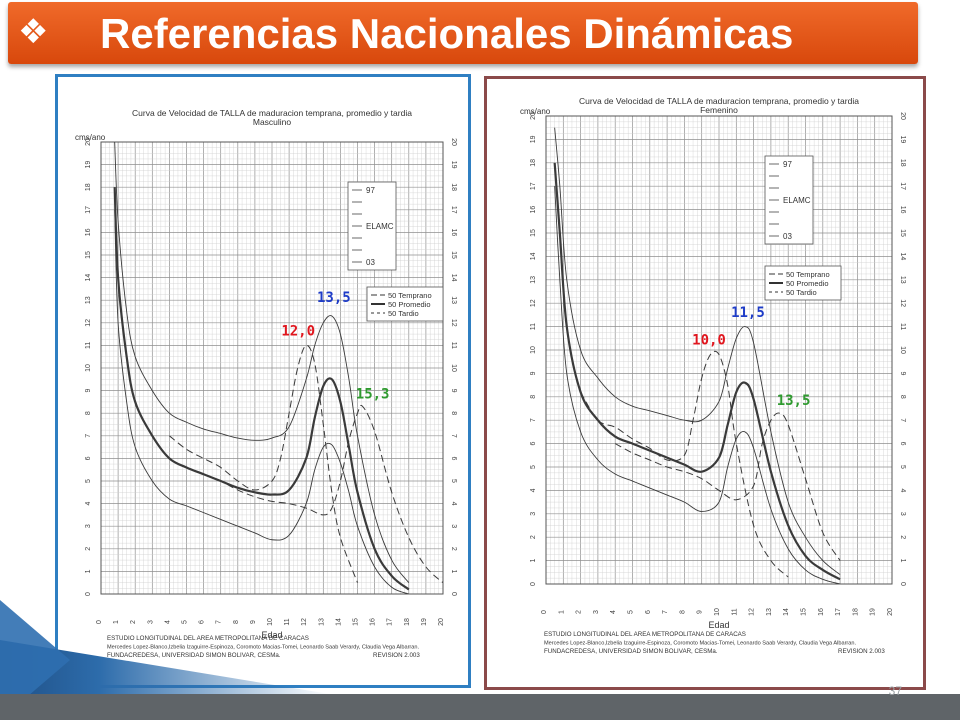 This screenshot has width=960, height=720. I want to click on diamond-cluster-icon: ❖, so click(33, 32).